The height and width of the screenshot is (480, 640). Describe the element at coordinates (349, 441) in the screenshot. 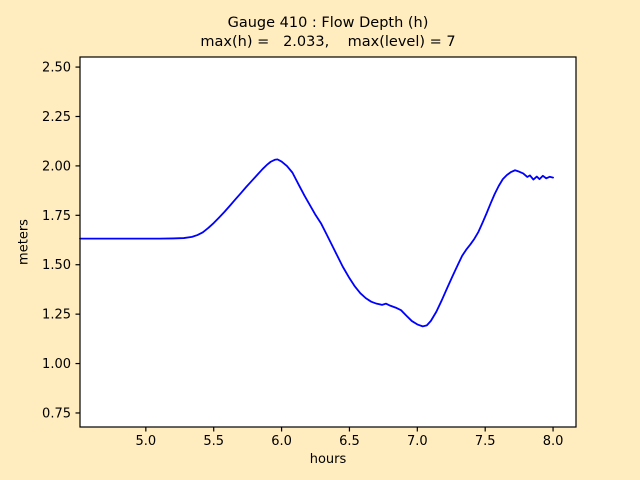

I see `x-tick-label: 6.5` at that location.